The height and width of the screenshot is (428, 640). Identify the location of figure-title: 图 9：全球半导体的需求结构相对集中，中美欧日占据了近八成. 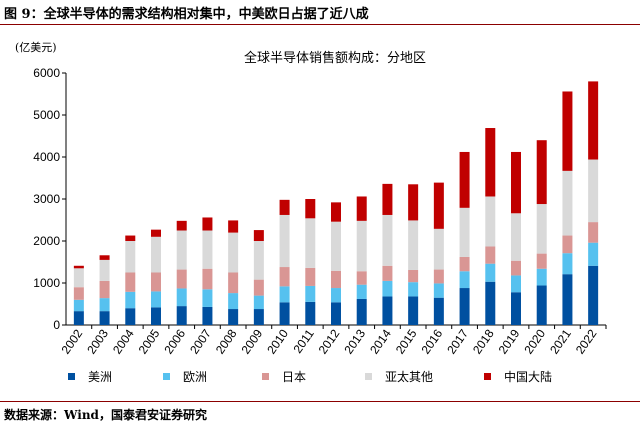
(186, 14).